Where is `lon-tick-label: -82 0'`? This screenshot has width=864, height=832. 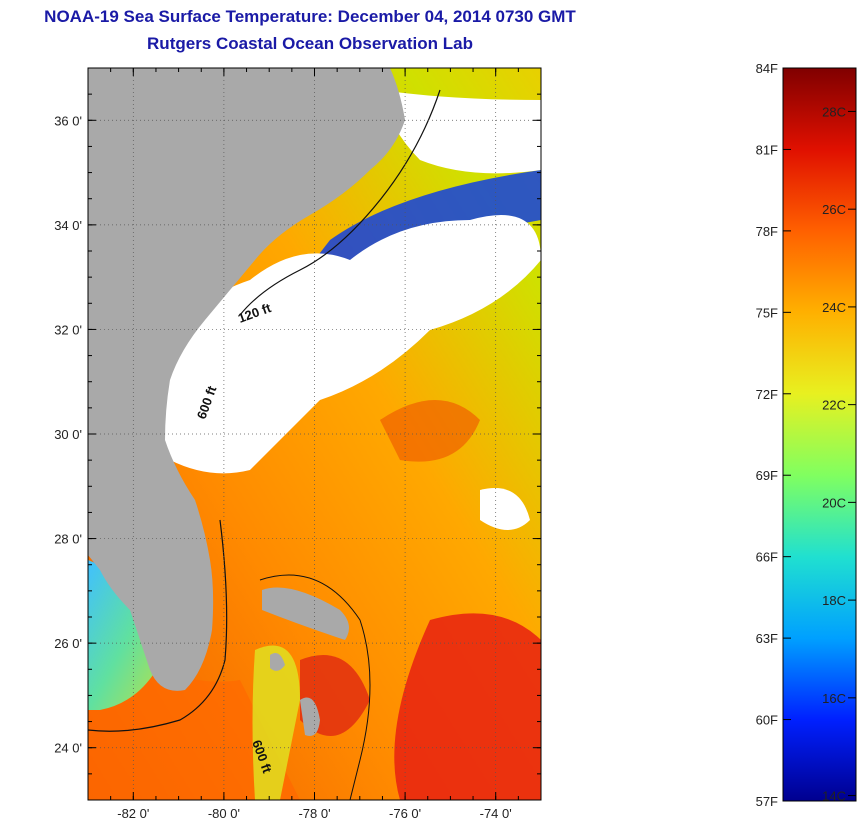
lon-tick-label: -82 0' is located at coordinates (133, 813).